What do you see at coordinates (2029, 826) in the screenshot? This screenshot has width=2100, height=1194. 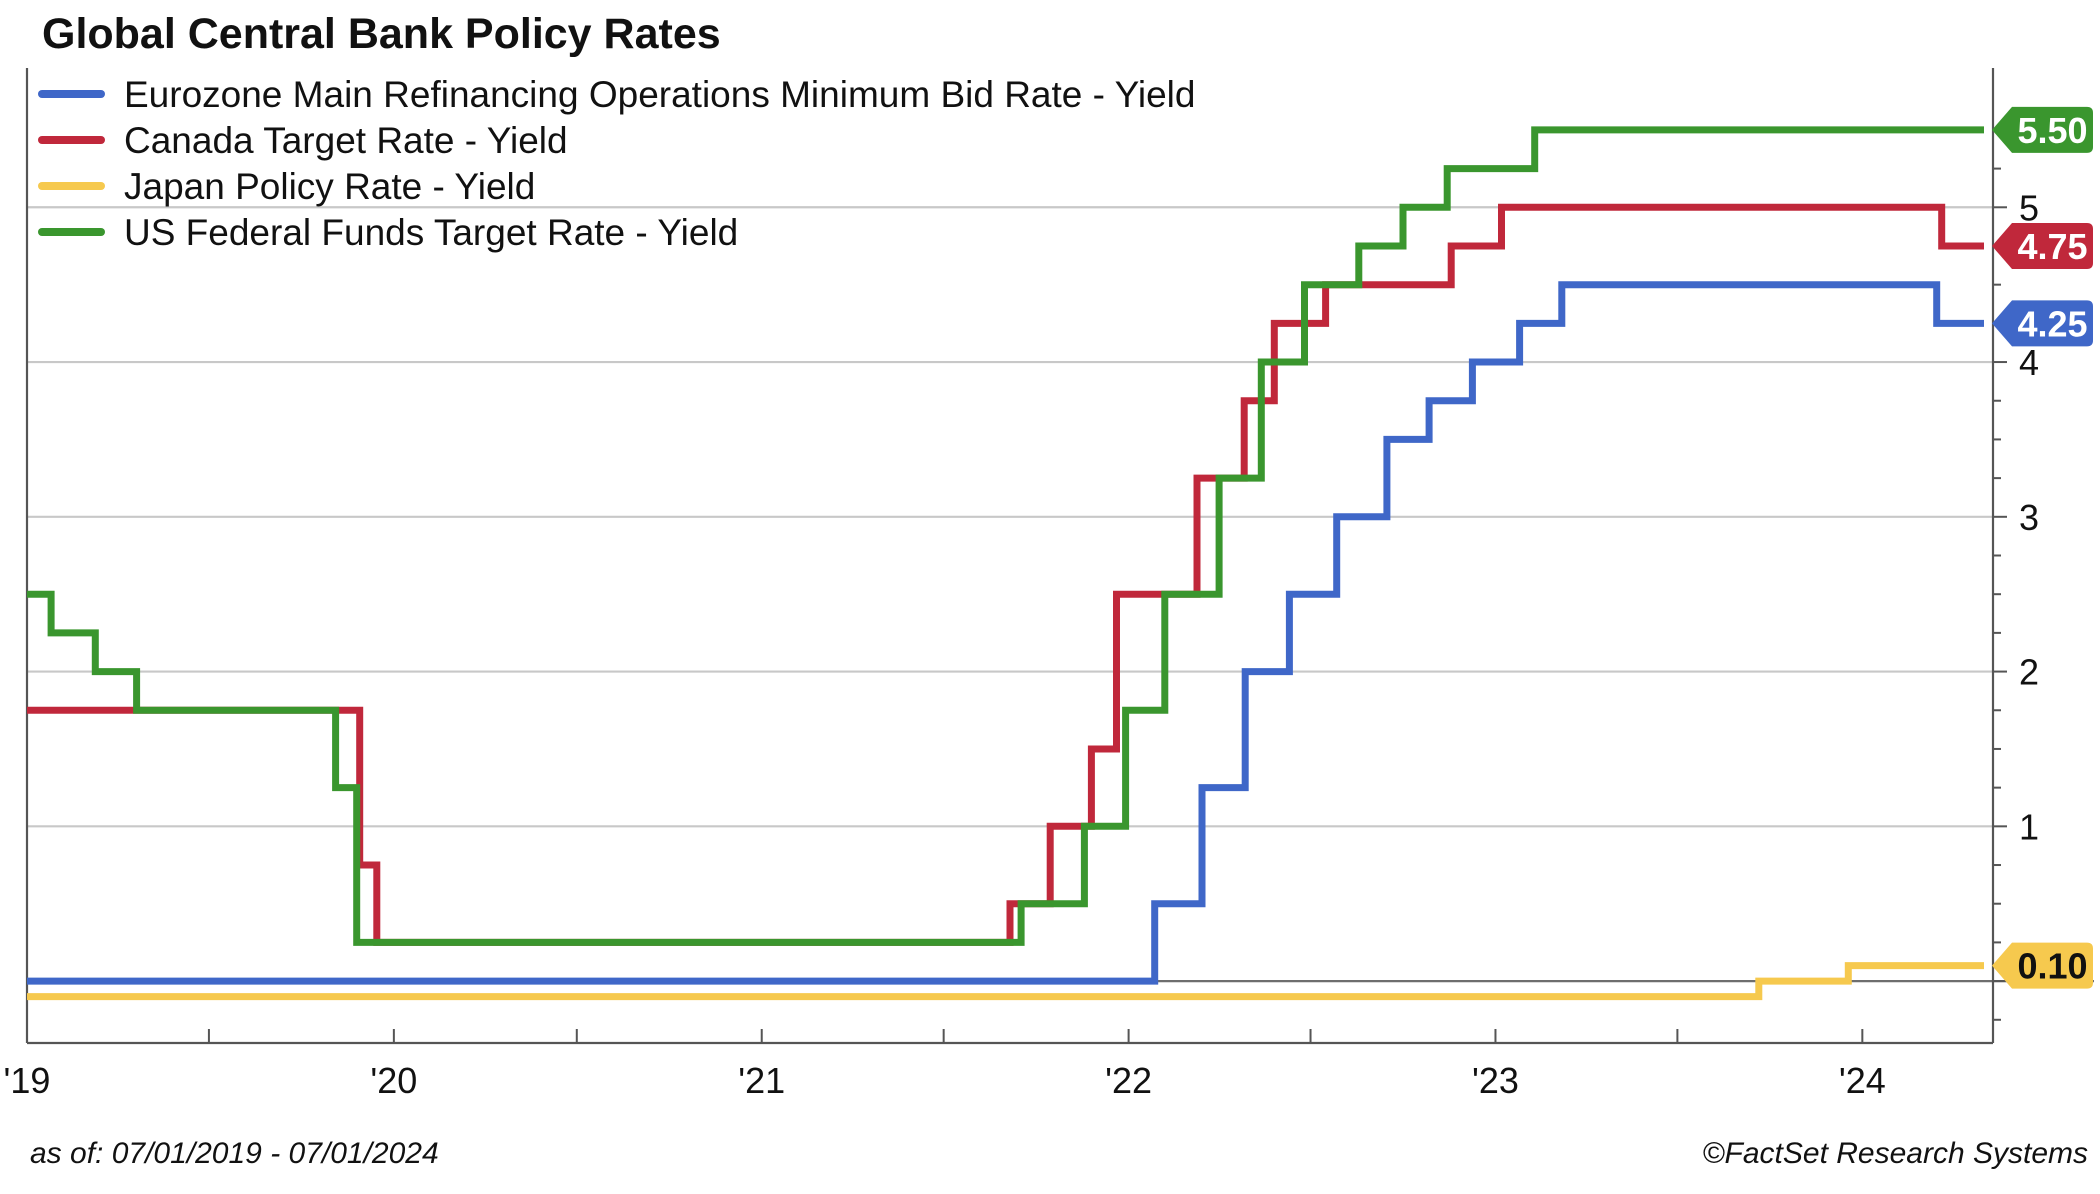 I see `y-tick-label: 1` at bounding box center [2029, 826].